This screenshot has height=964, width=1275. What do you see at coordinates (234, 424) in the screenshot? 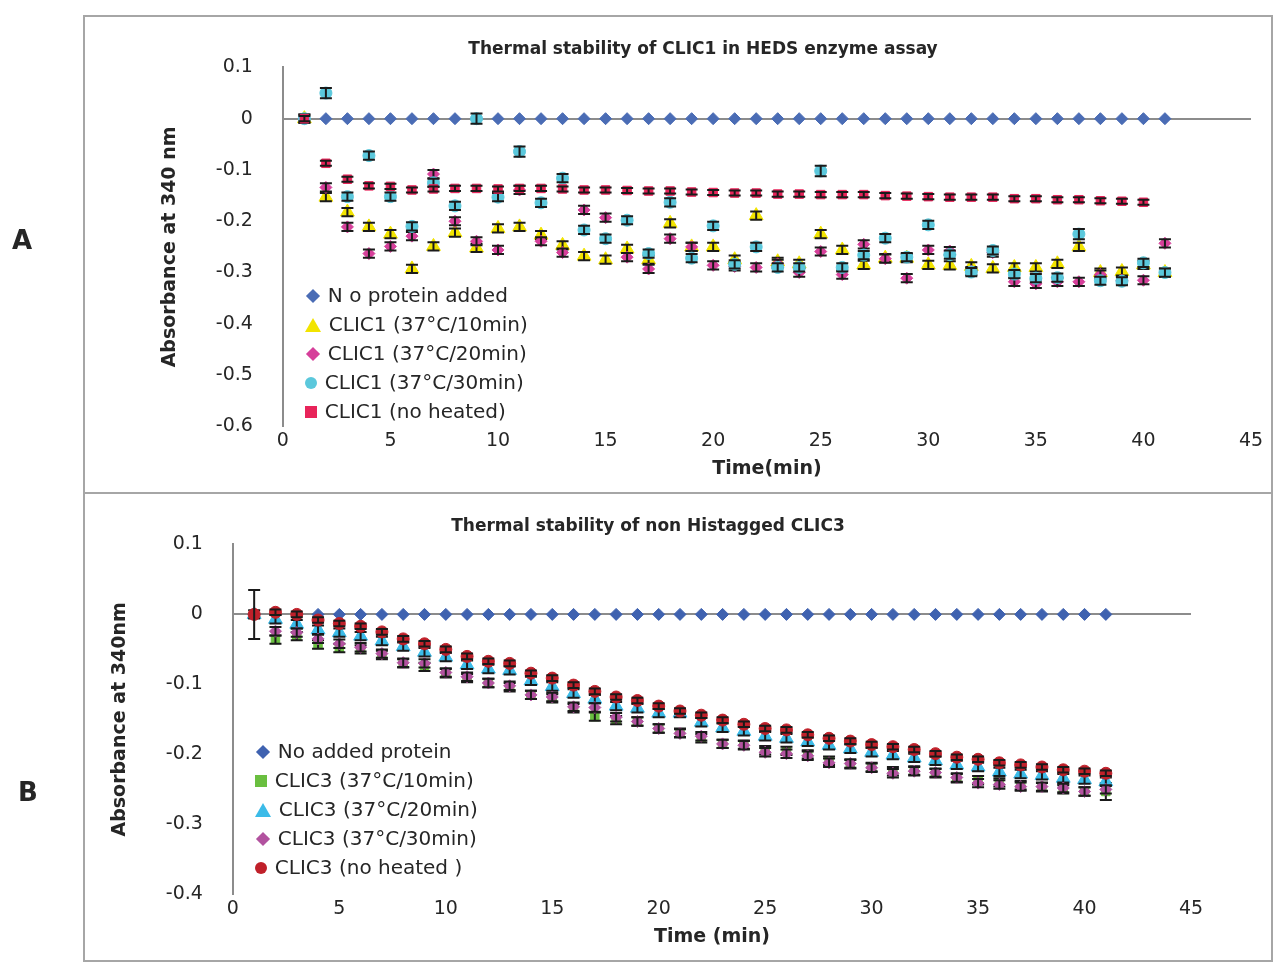
I see `y-tick-label: -0.6` at bounding box center [234, 424].